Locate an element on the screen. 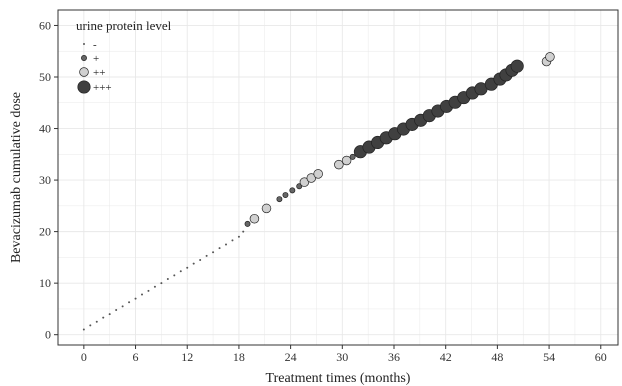 The image size is (622, 386). y-tick-label: 10 is located at coordinates (45, 283).